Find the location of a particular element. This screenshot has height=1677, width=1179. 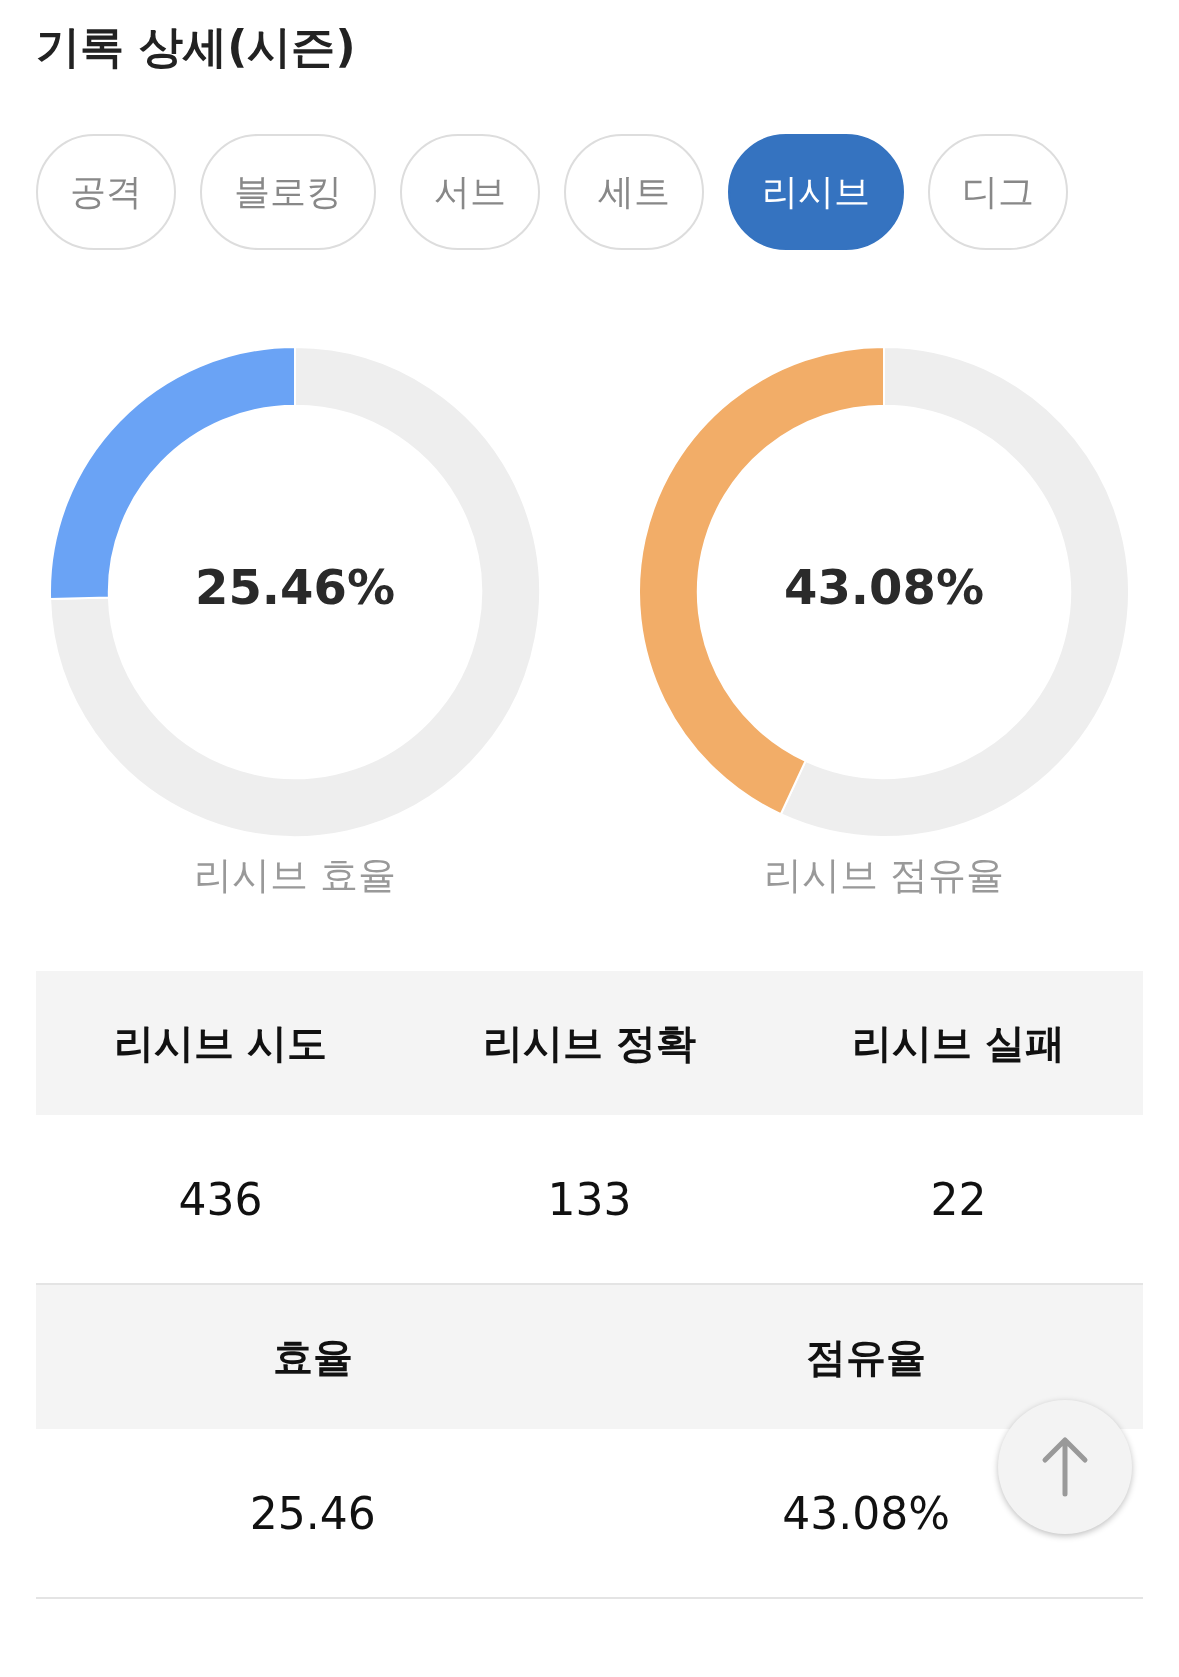

category-label: 리시브 is located at coordinates (816, 192).